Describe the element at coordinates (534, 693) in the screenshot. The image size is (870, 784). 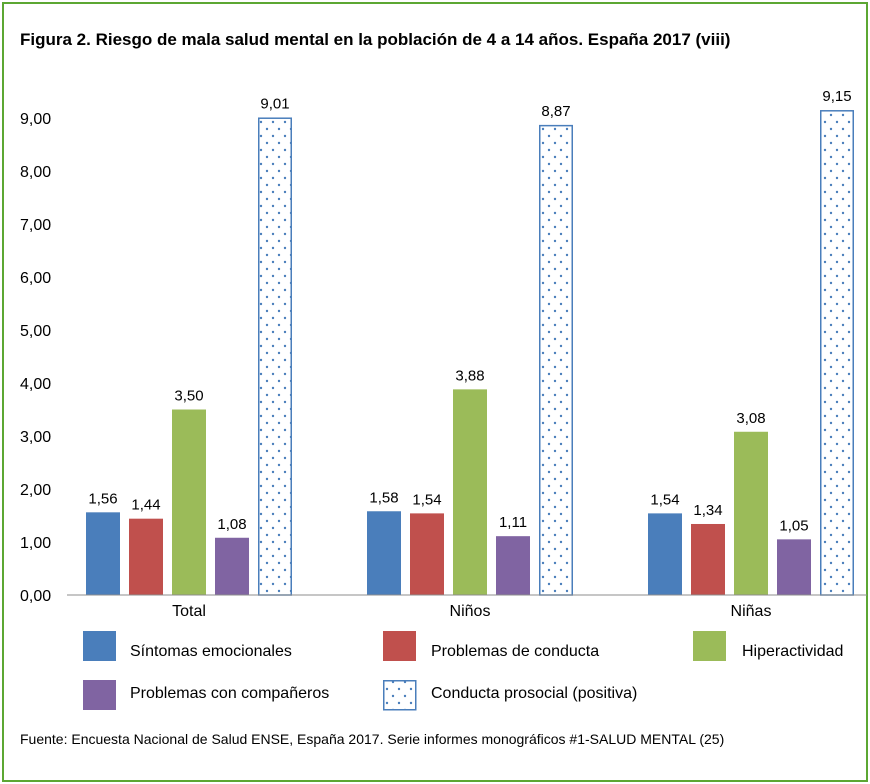
I see `legend-label: Conducta prosocial (positiva)` at that location.